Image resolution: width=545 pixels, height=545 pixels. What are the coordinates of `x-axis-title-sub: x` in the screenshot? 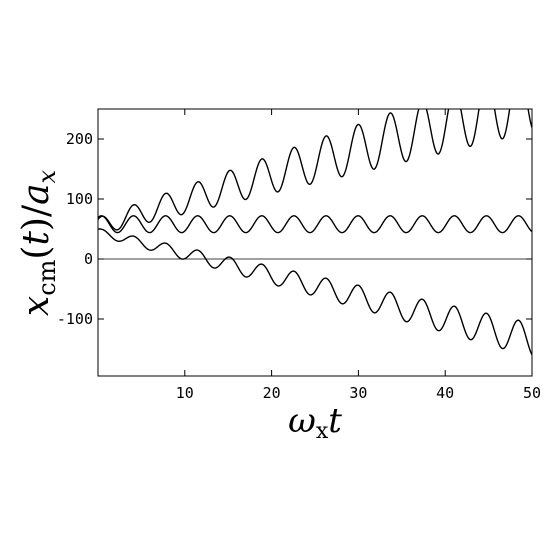 It's located at (322, 431).